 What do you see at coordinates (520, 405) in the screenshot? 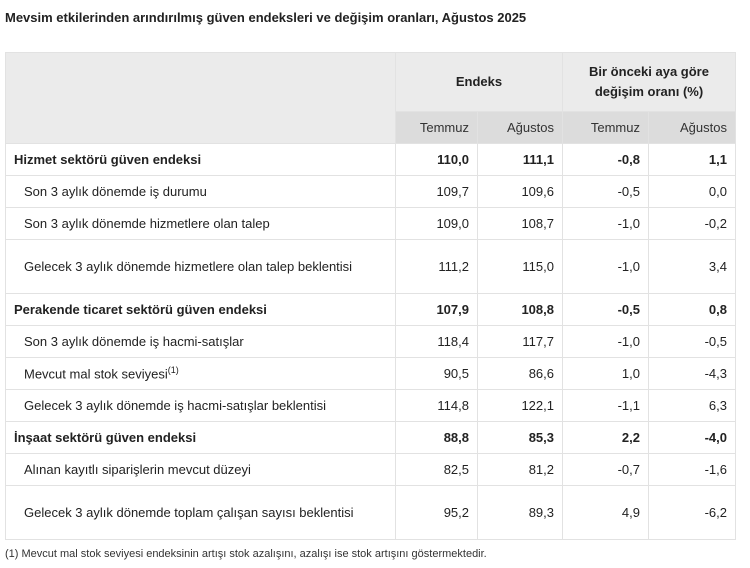
I see `value-cell: 122,1` at bounding box center [520, 405].